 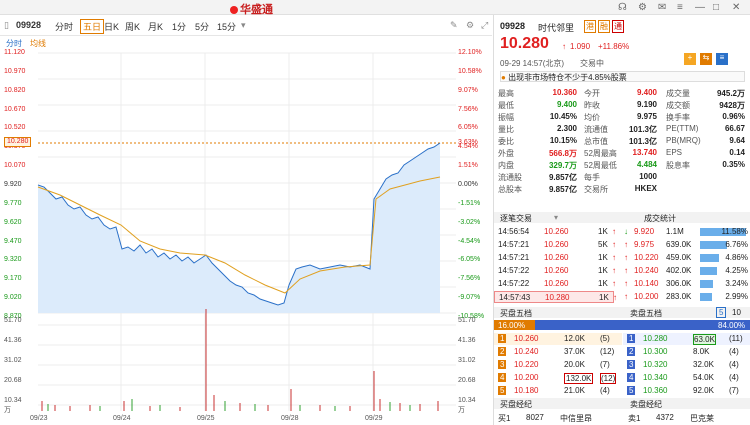 I want to click on pct-axis-label: 1.51%, so click(x=468, y=166).